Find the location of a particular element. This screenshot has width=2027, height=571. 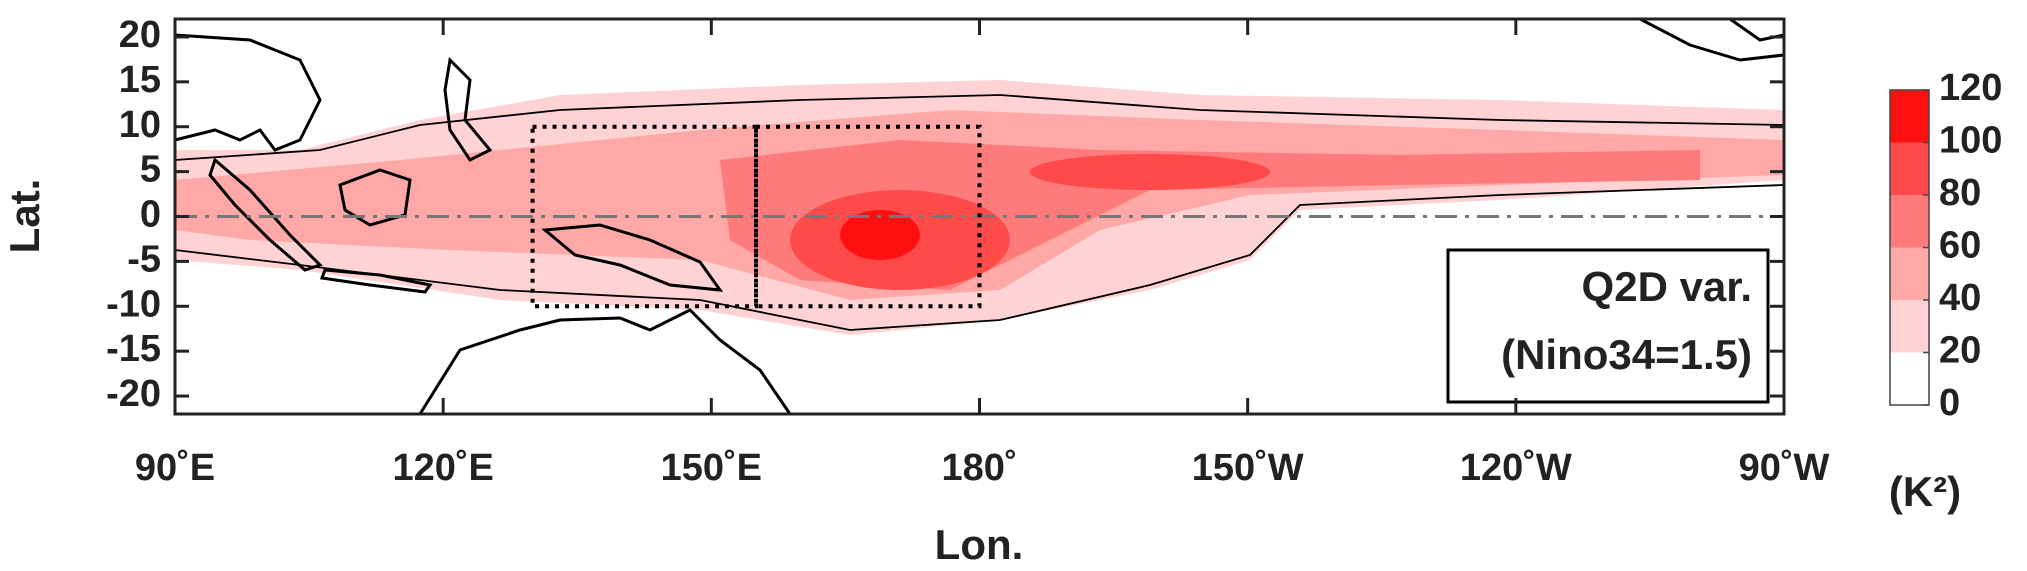

x-tick-label: 90˚E is located at coordinates (175, 468).